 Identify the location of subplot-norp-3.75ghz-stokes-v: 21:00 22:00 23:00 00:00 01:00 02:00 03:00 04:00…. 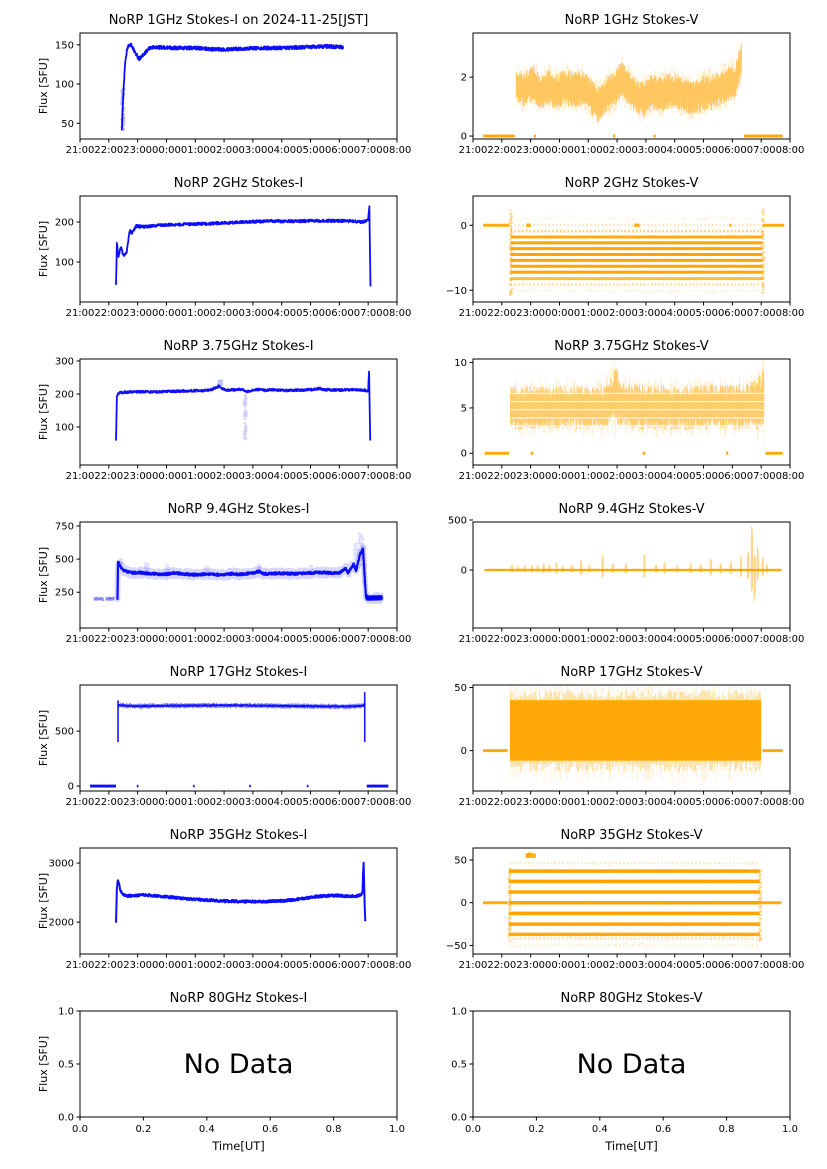
(620, 407).